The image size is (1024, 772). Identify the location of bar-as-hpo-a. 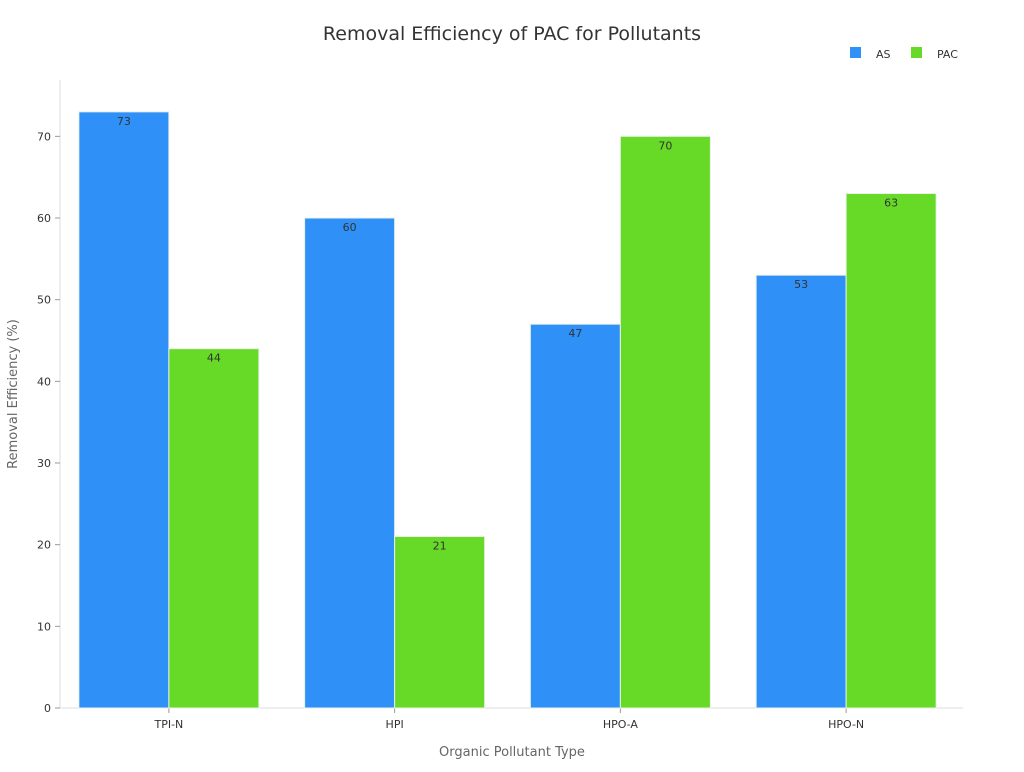
(575, 516).